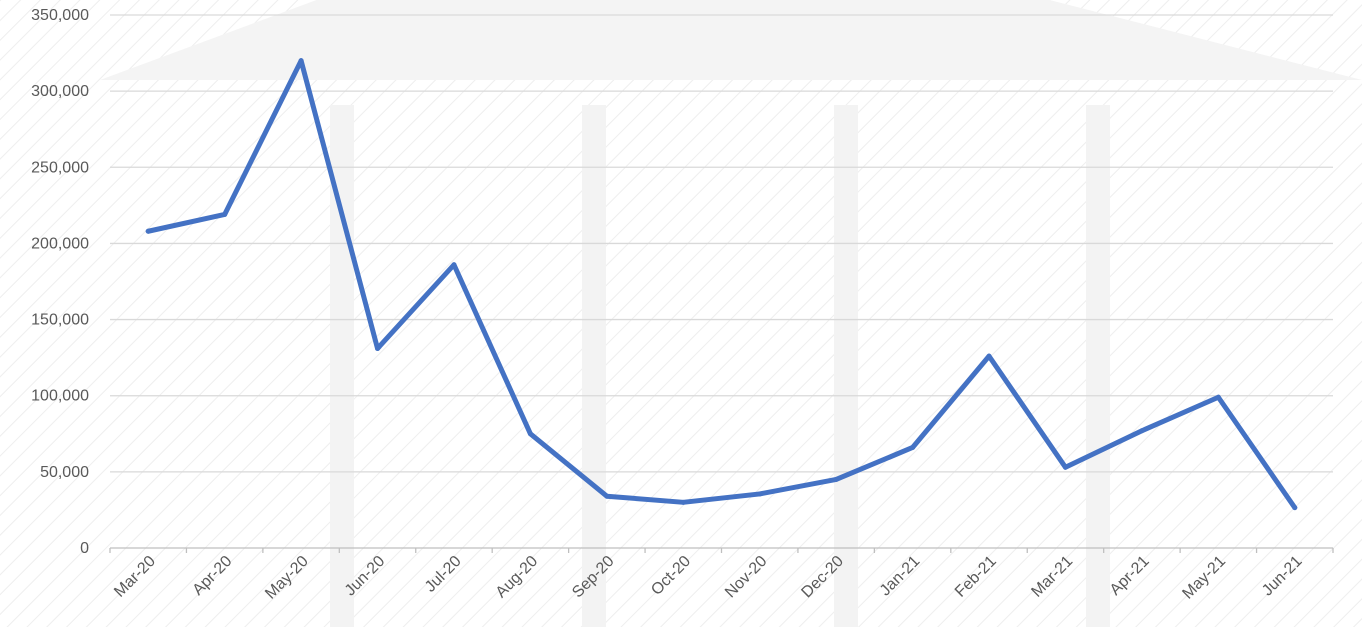 The width and height of the screenshot is (1362, 627). Describe the element at coordinates (721, 550) in the screenshot. I see `x-axis` at that location.